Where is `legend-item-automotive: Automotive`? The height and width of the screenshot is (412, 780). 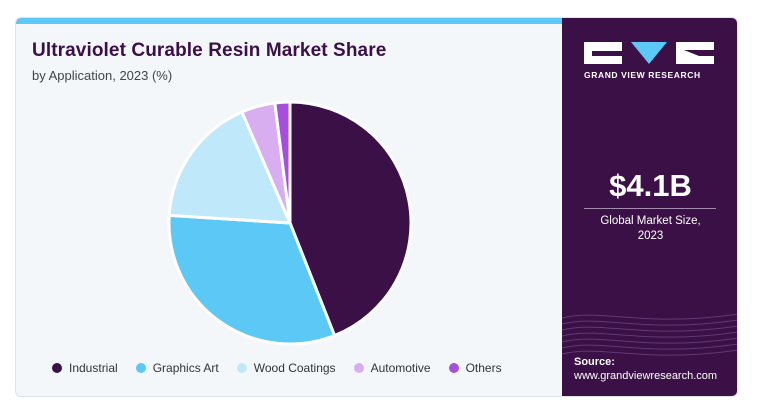
legend-item-automotive: Automotive is located at coordinates (392, 368).